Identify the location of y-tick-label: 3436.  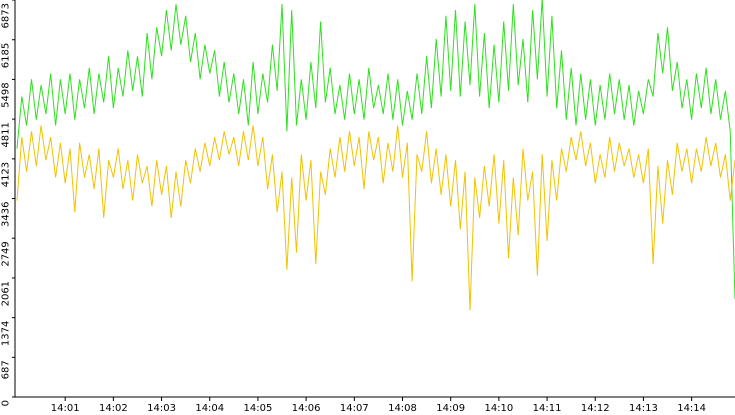
(5, 214).